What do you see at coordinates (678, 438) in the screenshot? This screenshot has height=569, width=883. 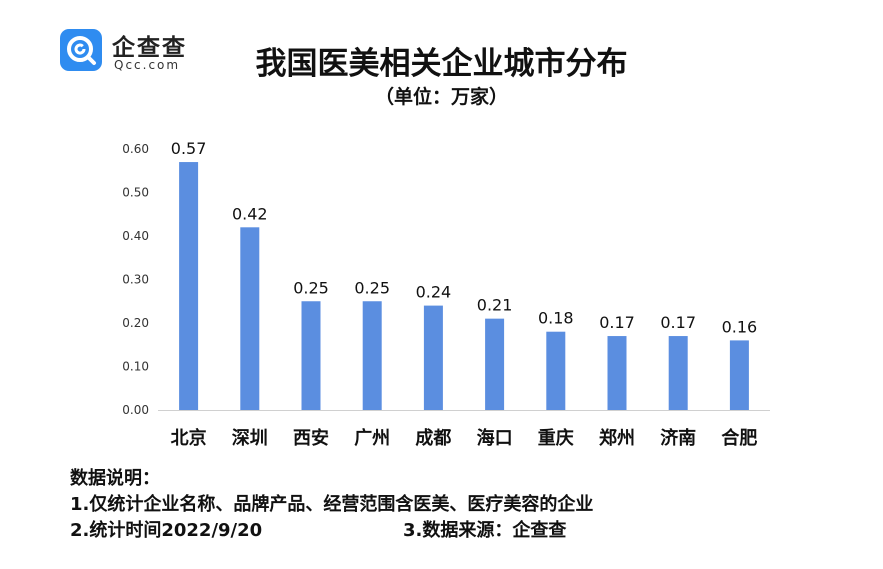 I see `x-tick-label: 济南` at bounding box center [678, 438].